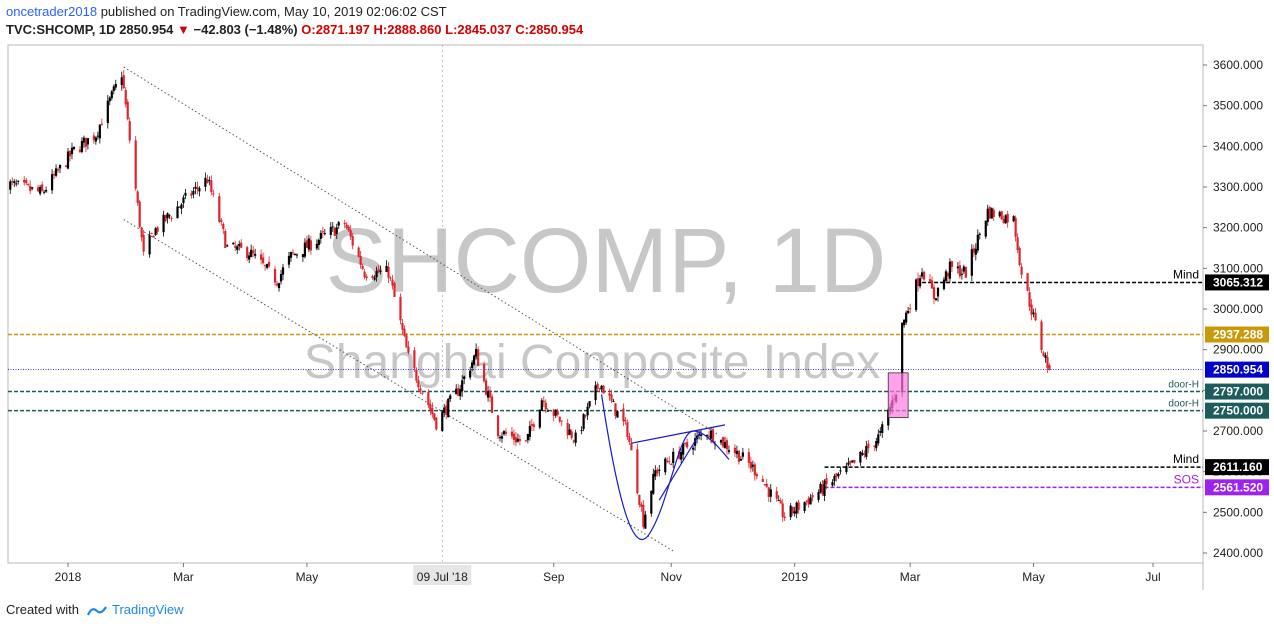 The image size is (1274, 628). What do you see at coordinates (1237, 334) in the screenshot?
I see `price-tag-bg` at bounding box center [1237, 334].